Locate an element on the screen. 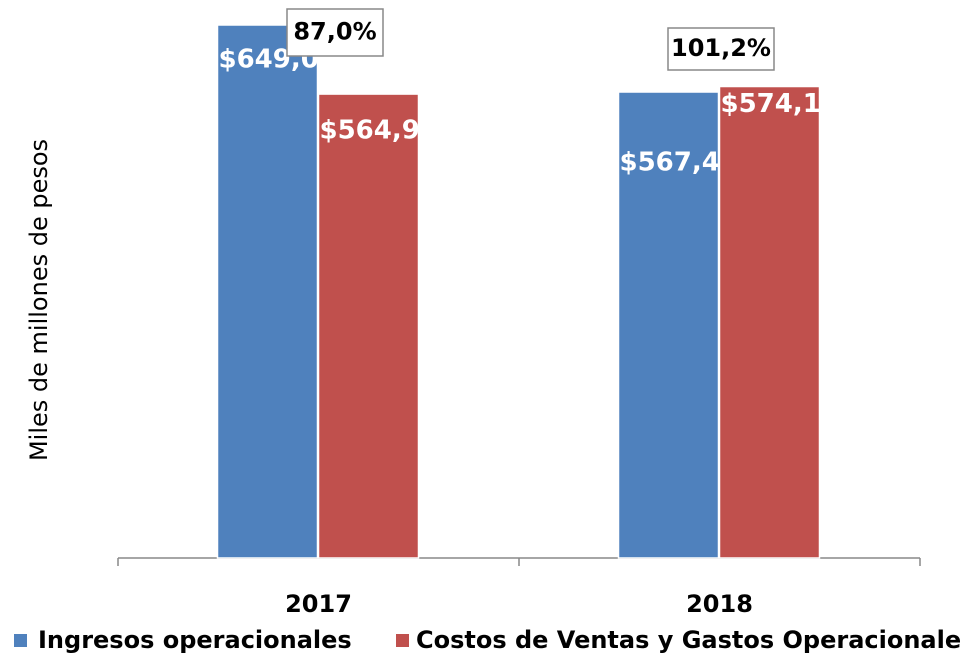  annotation: 101,2% is located at coordinates (721, 48).